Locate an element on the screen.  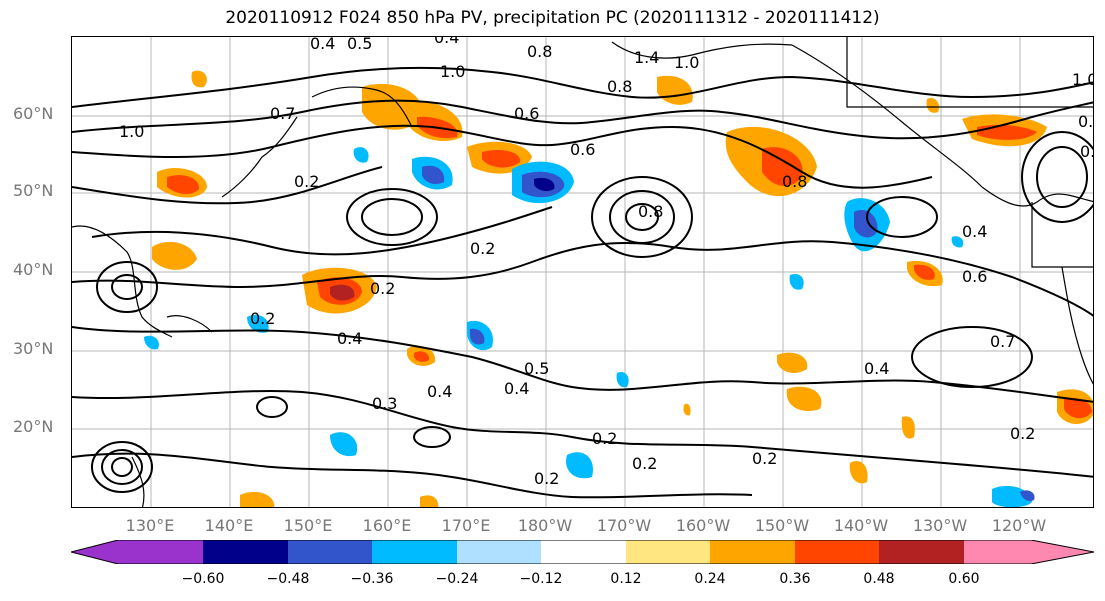
lon-label-160e: 160°E is located at coordinates (387, 525).